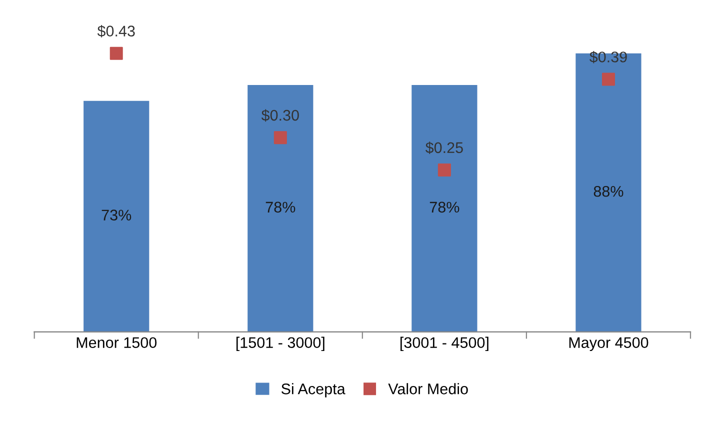  Describe the element at coordinates (116, 31) in the screenshot. I see `data-label: $0.43` at that location.